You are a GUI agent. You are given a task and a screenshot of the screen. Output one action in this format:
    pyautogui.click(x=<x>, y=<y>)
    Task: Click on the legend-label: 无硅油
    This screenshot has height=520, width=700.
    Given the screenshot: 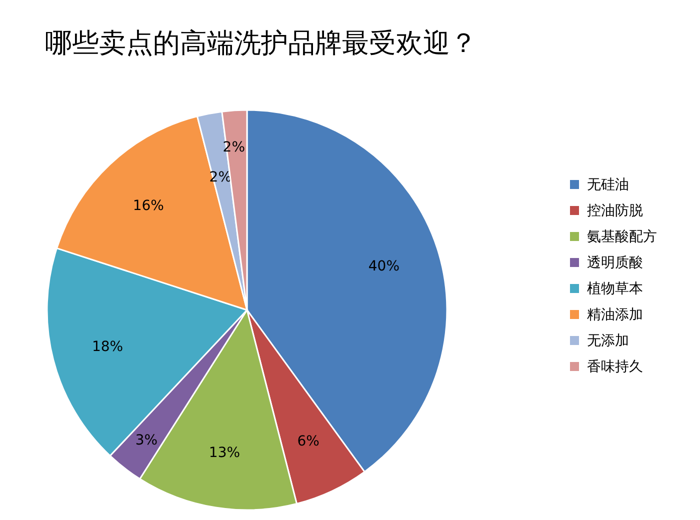 What is the action you would take?
    pyautogui.click(x=608, y=185)
    